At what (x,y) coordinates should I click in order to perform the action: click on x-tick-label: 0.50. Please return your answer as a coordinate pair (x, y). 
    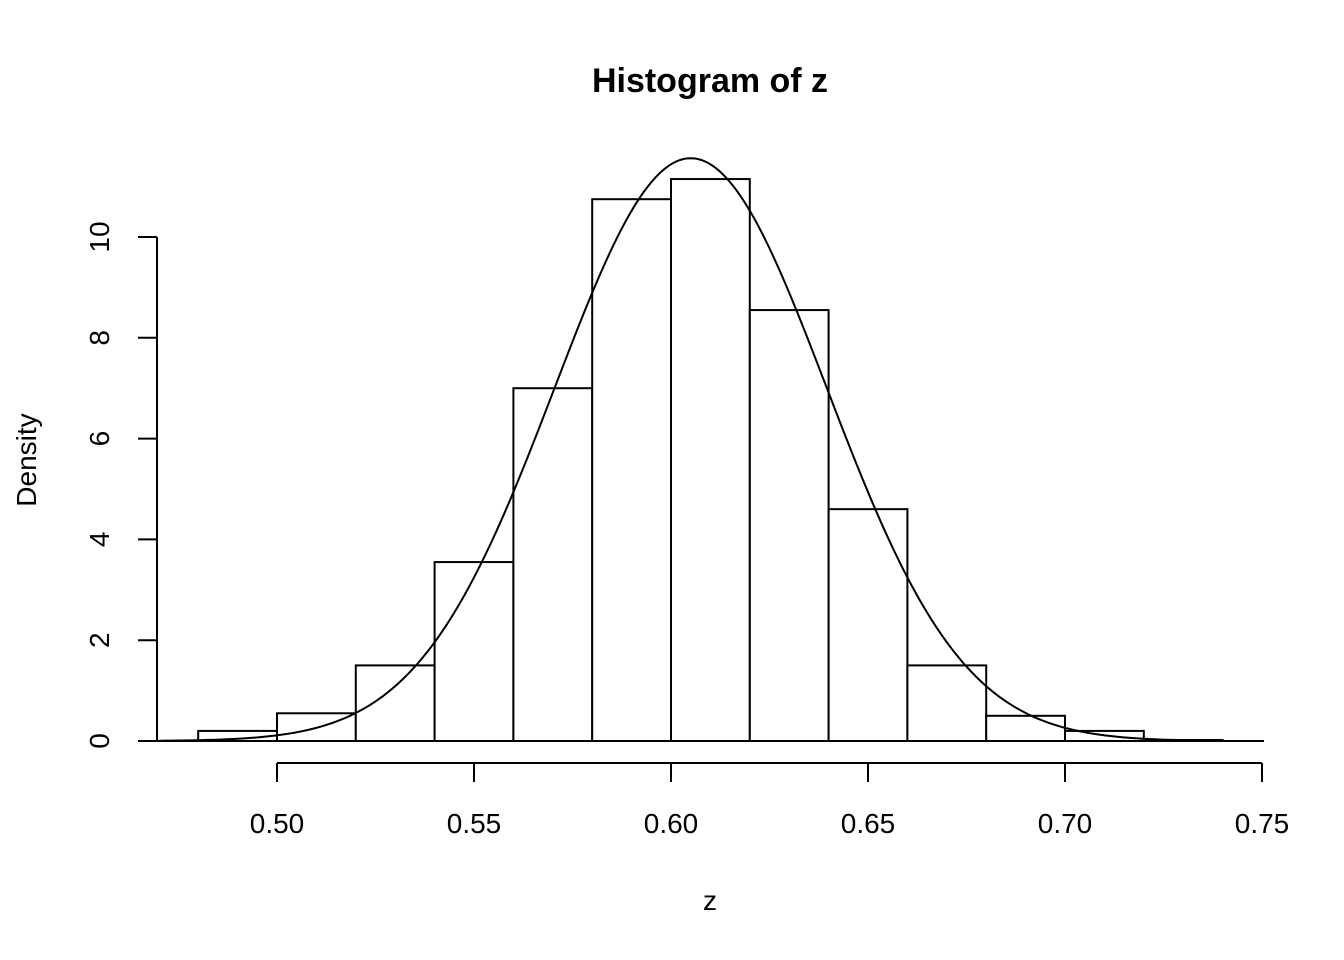
    Looking at the image, I should click on (277, 823).